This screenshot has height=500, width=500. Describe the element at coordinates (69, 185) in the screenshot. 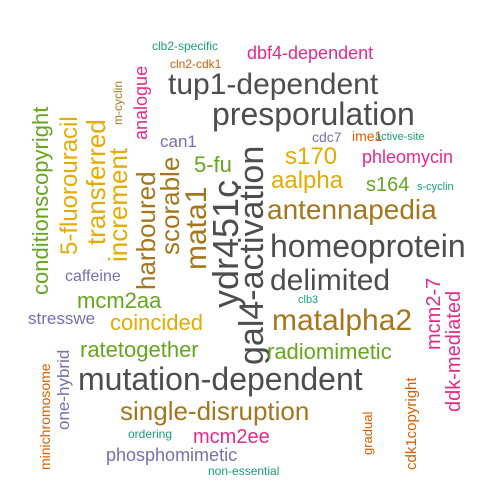

I see `word-5-fluorouracil: 5-fluorouracil` at that location.